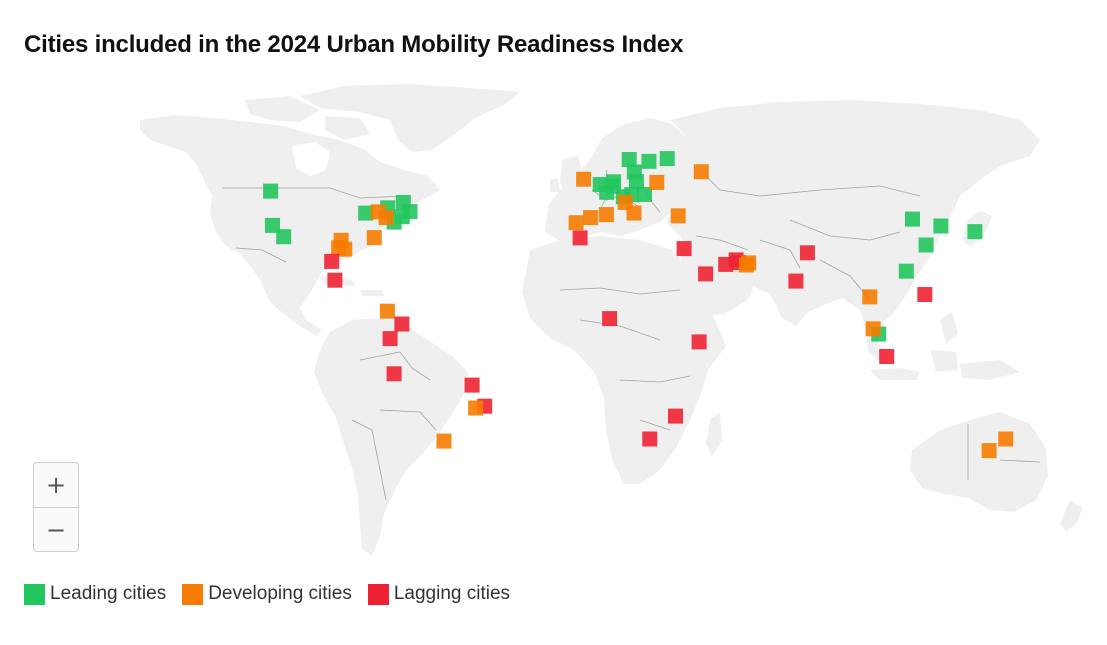 This screenshot has height=645, width=1107. I want to click on land-madagascar, so click(714, 434).